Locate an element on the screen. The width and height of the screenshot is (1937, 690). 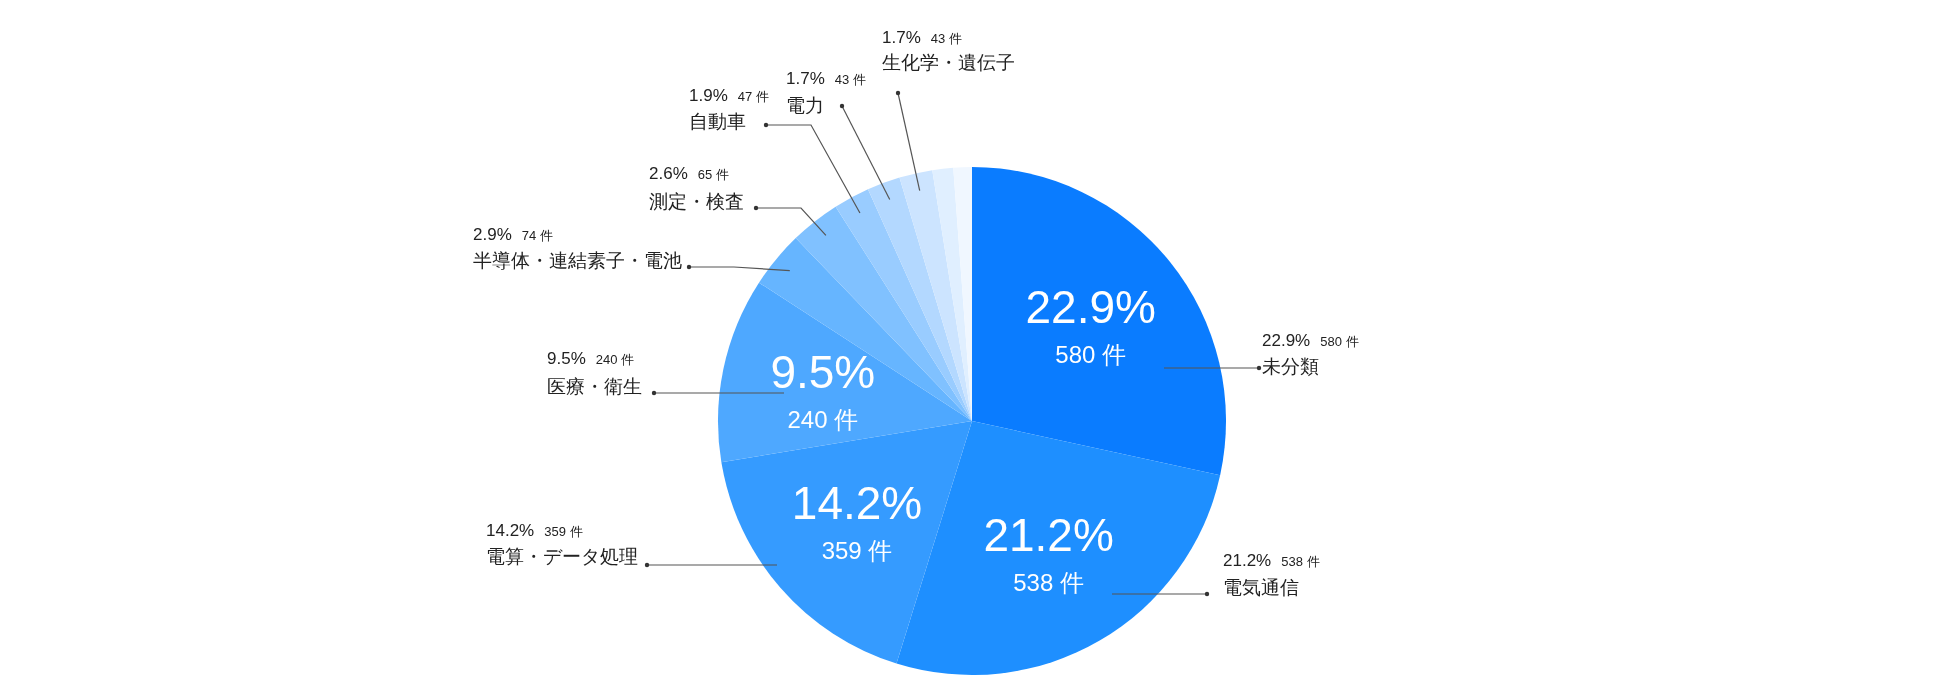
text: 22.9% 580 件 is located at coordinates (1310, 340).